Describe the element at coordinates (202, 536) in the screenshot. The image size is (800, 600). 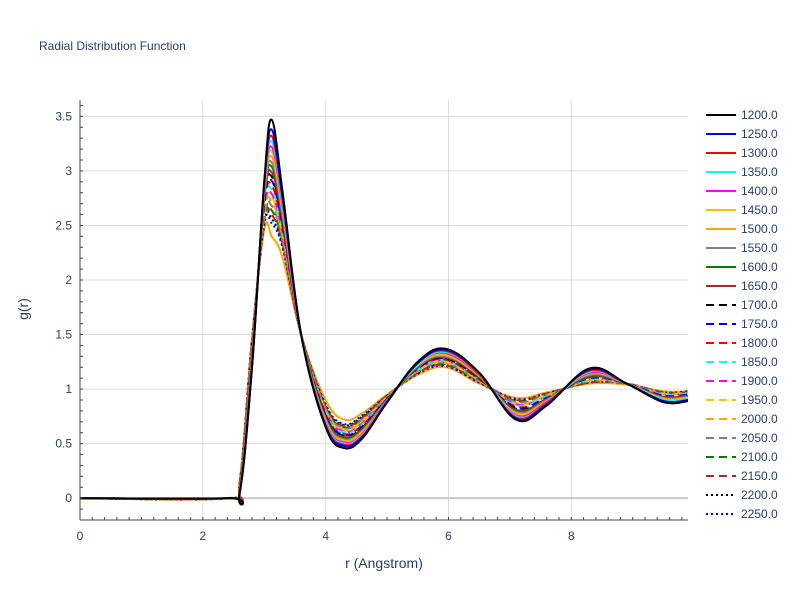
I see `x-tick-label: 2` at that location.